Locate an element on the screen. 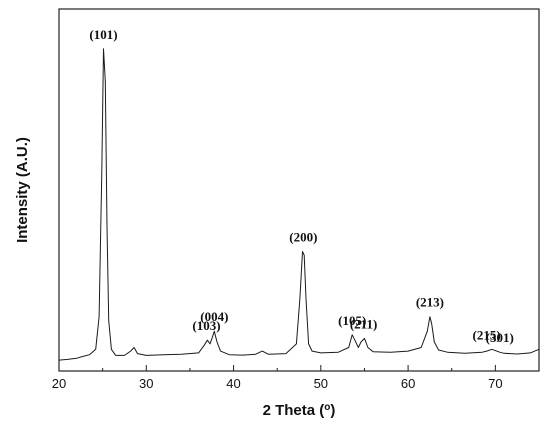 This screenshot has width=554, height=429. peak-label: (105) is located at coordinates (352, 320).